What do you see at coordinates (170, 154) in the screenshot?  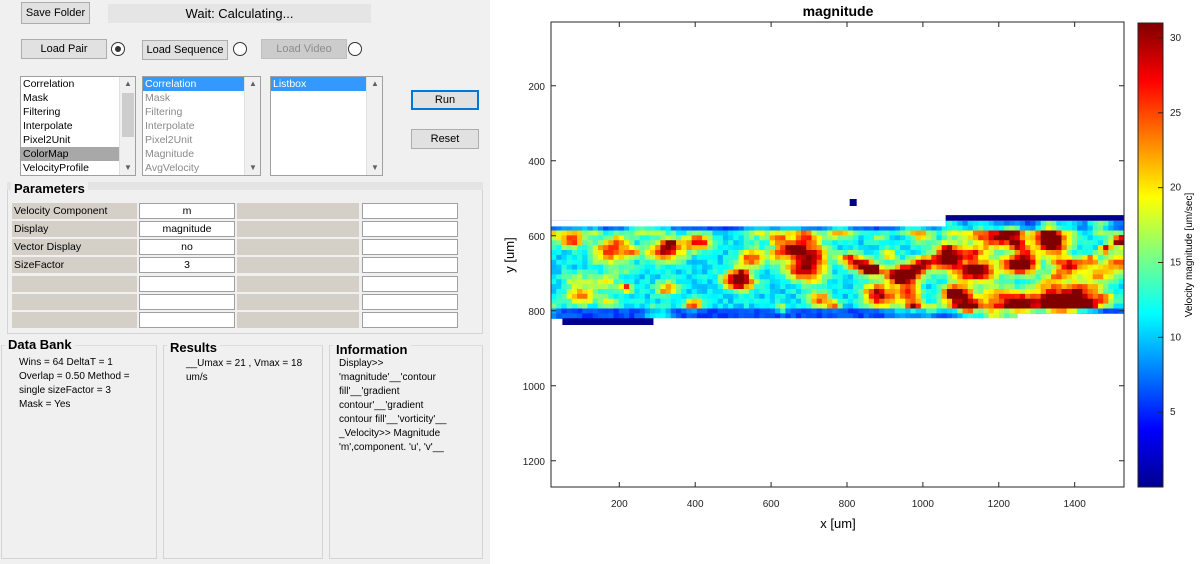 I see `list-item: Magnitude` at bounding box center [170, 154].